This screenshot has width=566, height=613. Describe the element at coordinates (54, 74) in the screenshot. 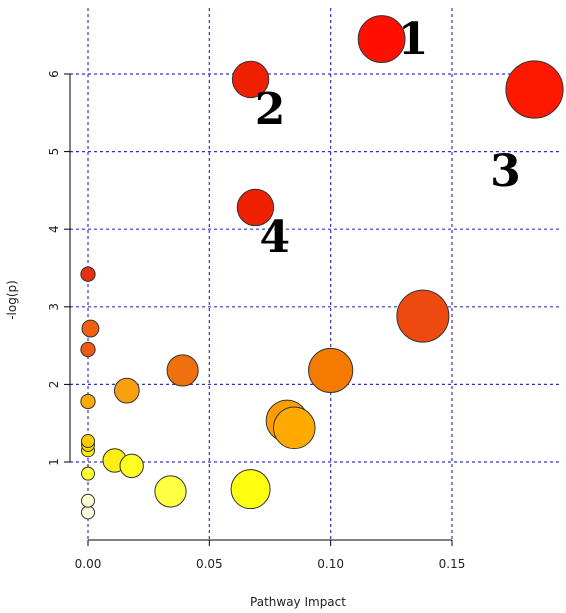

I see `y-tick-label: 6` at that location.